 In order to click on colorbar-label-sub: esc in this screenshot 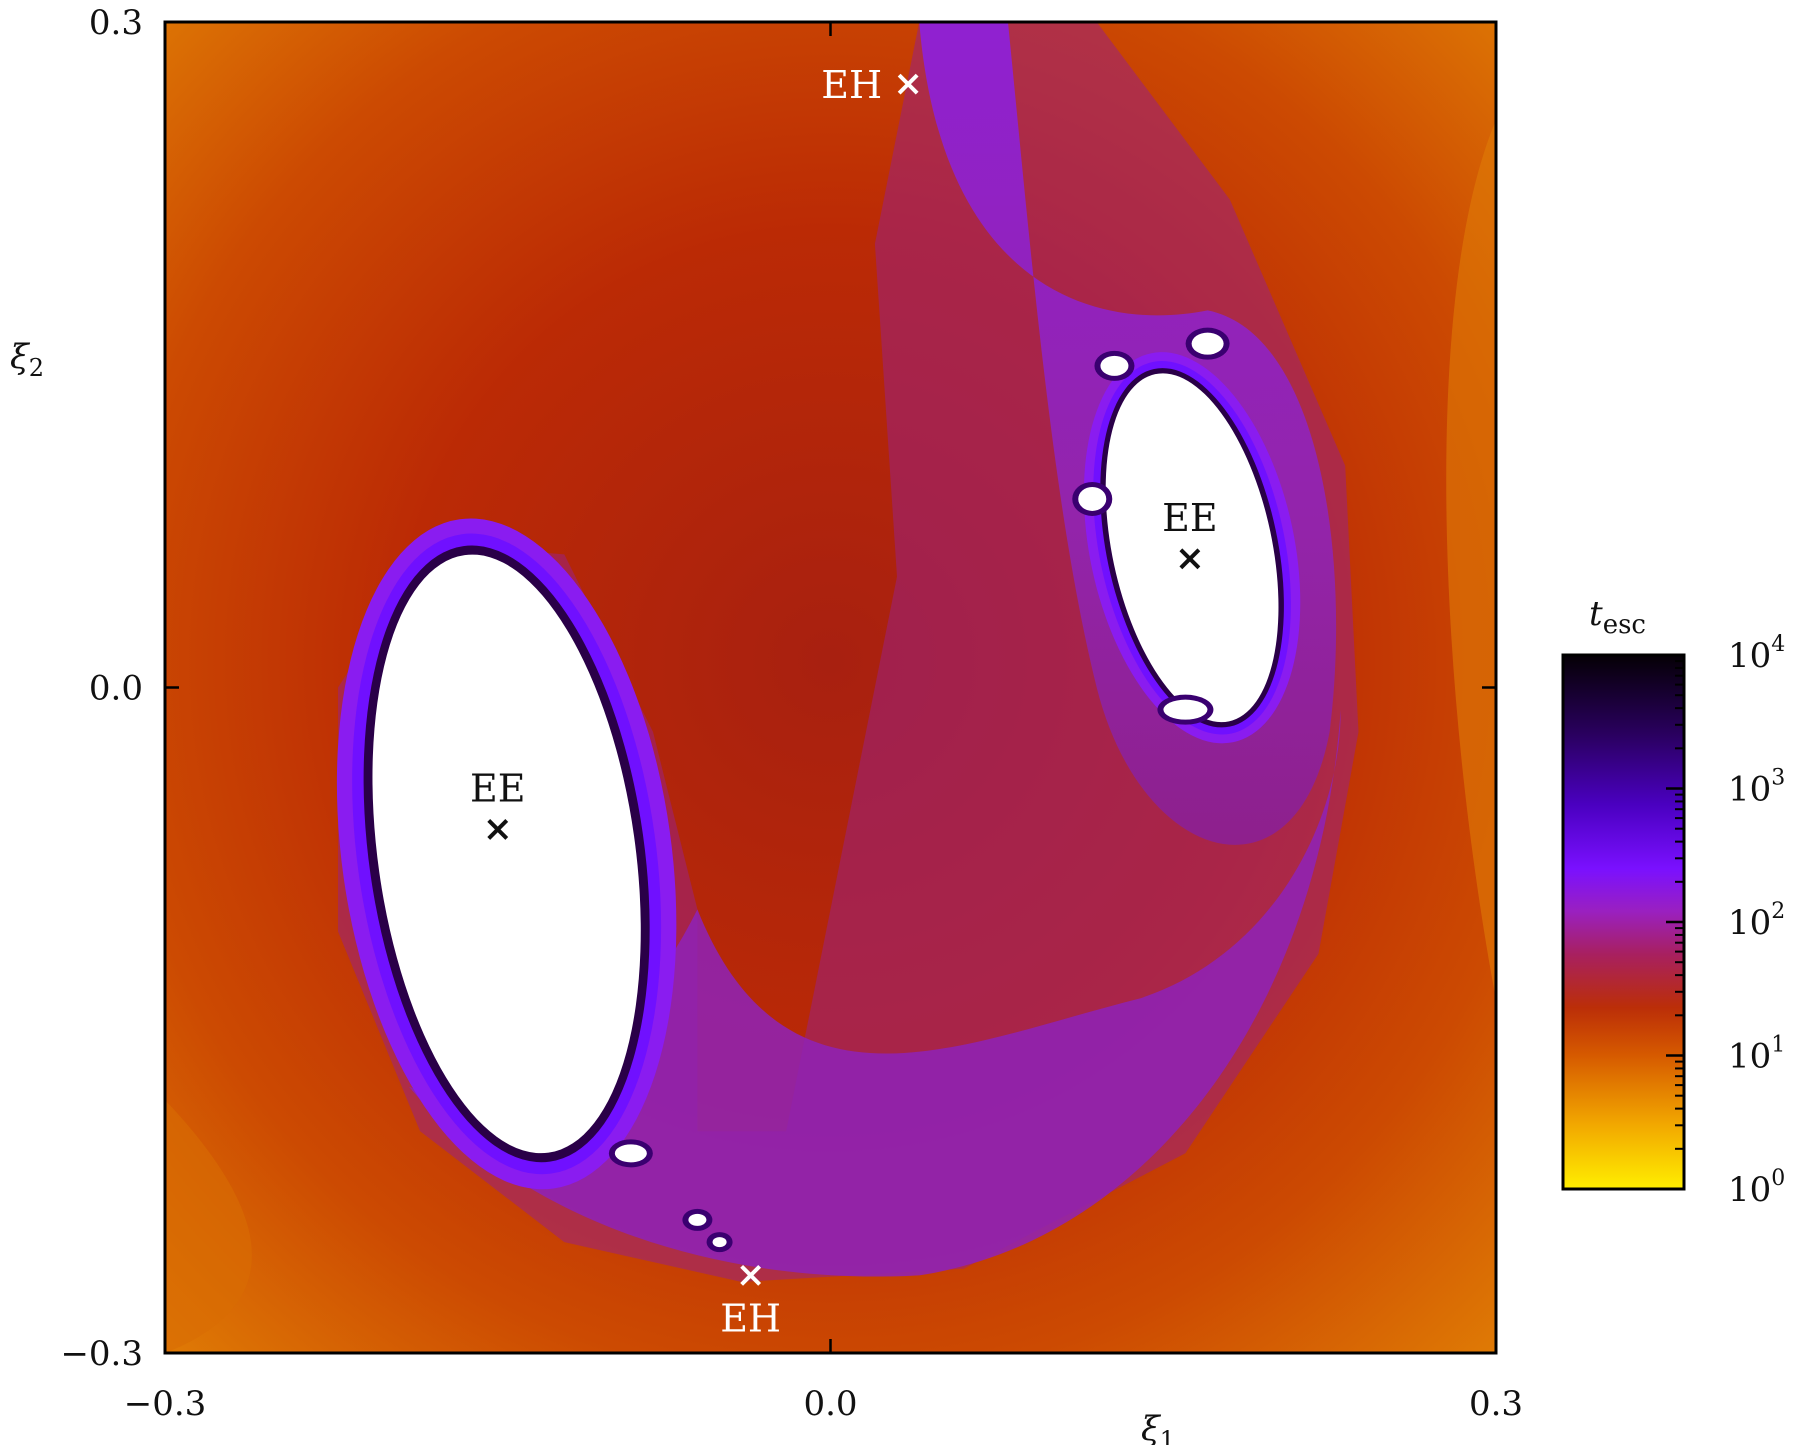, I will do `click(1624, 625)`.